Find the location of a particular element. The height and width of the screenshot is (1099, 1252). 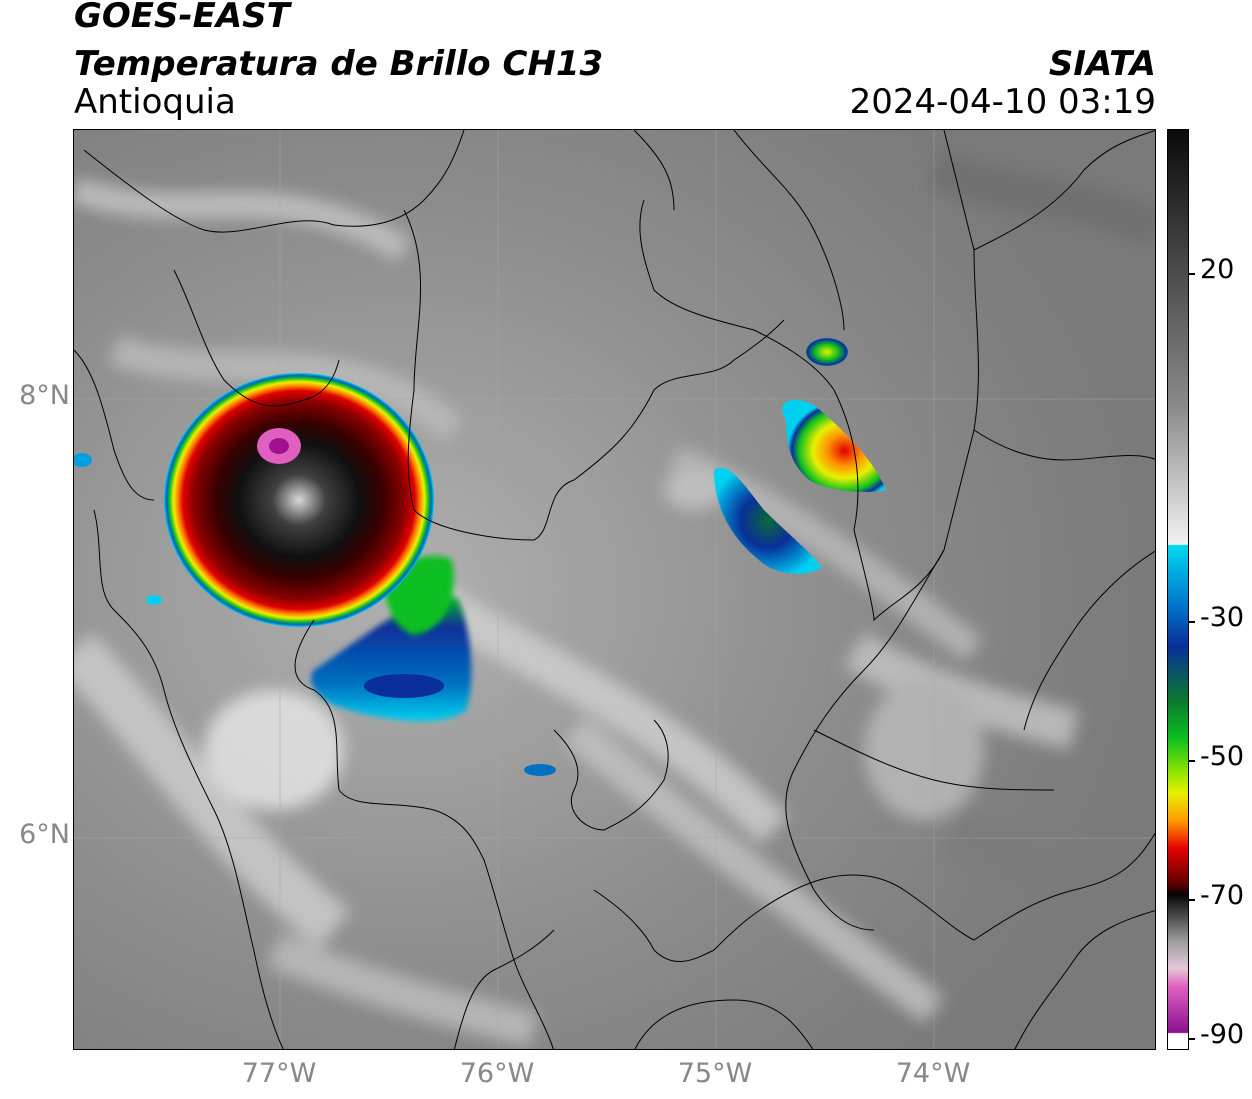

colorbar-tick-20: 20 is located at coordinates (1217, 269).